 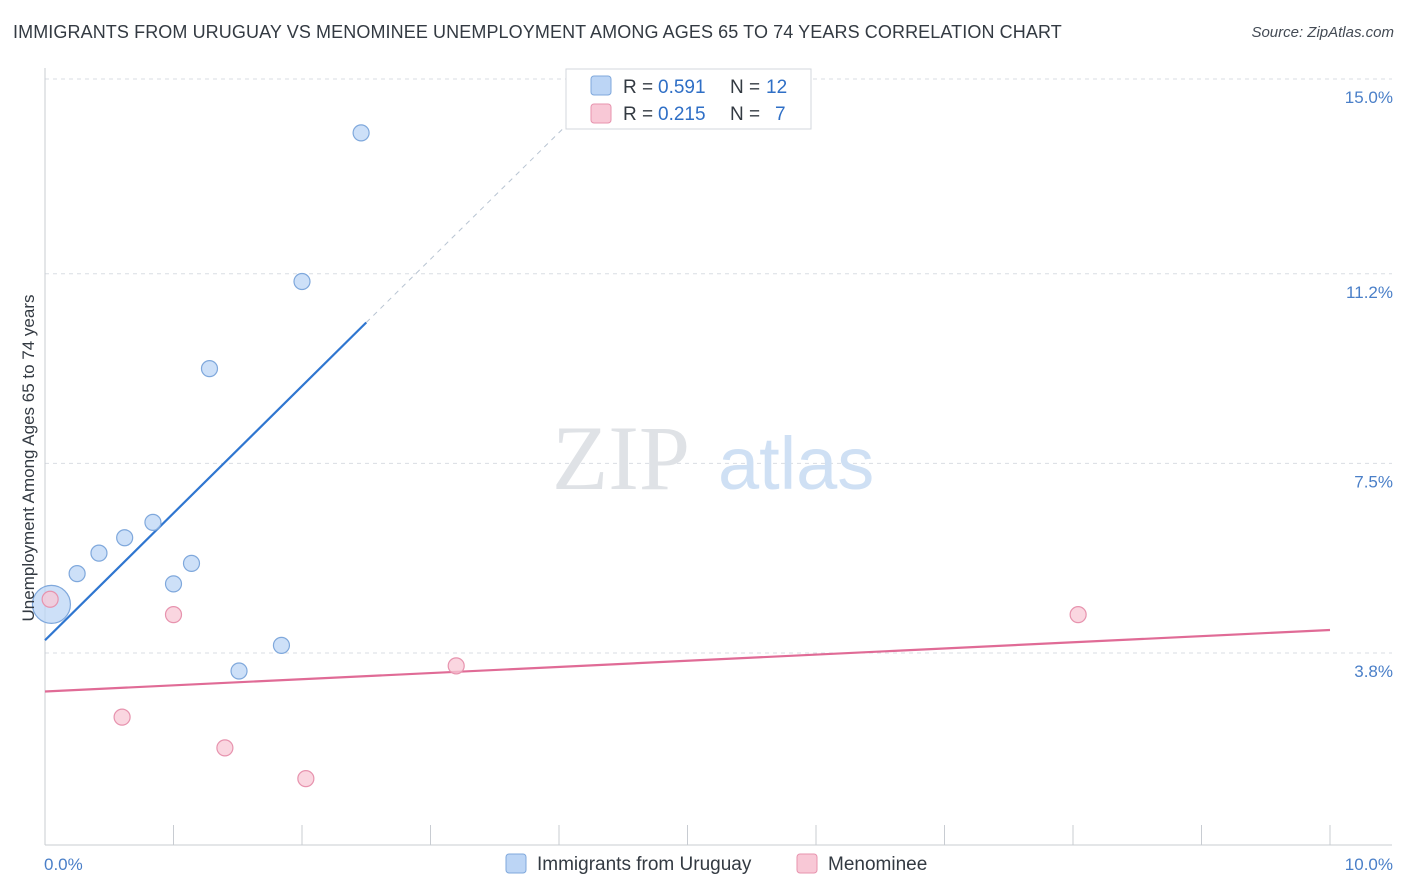 I want to click on y-tick-label-2: 11.2%, so click(x=1369, y=292).